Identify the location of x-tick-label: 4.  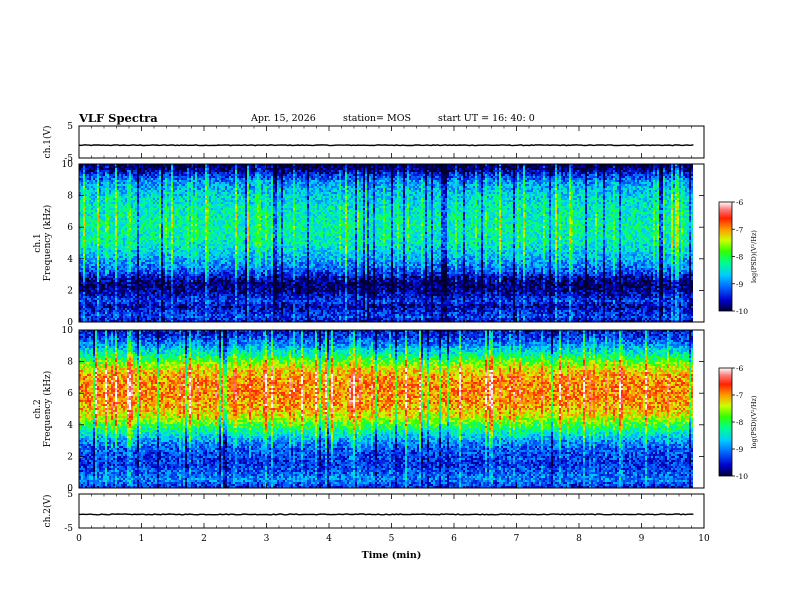
(329, 539).